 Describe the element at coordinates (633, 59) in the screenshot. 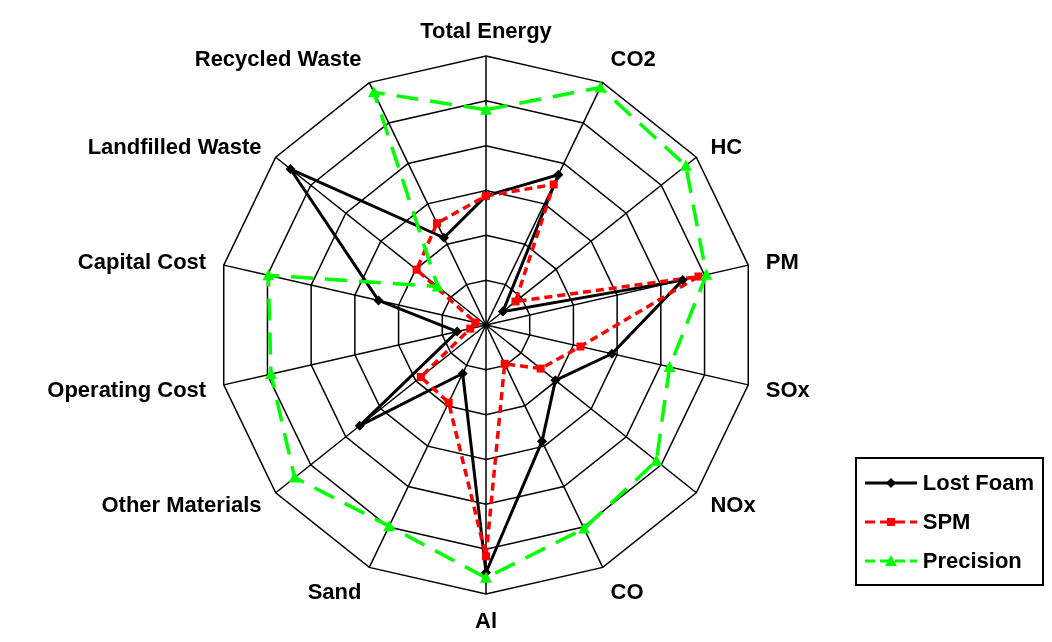

I see `spoke-label: CO2` at that location.